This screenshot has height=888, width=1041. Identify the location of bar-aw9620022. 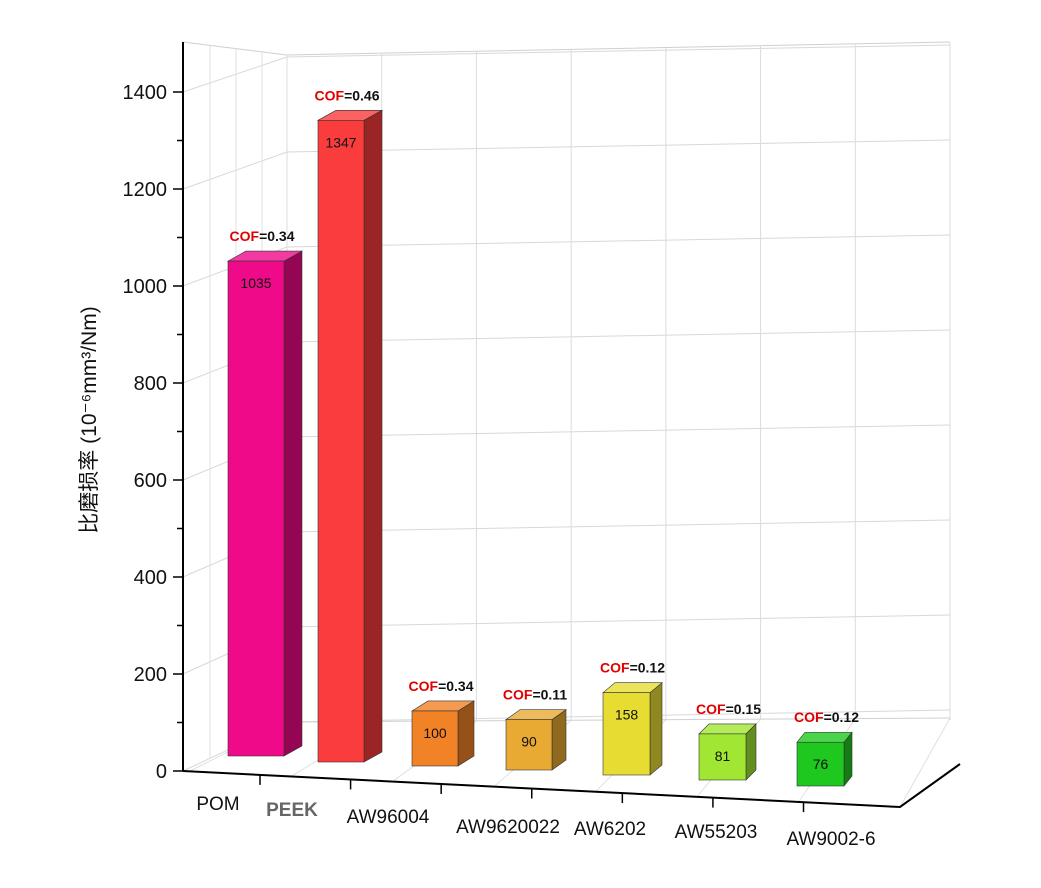
(536, 740).